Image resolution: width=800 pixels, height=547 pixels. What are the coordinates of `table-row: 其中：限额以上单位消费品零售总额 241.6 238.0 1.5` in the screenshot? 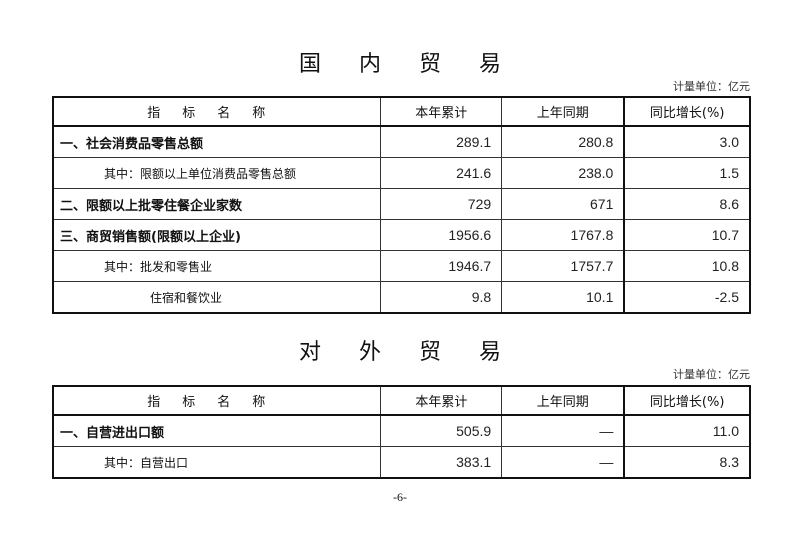 It's located at (401, 173).